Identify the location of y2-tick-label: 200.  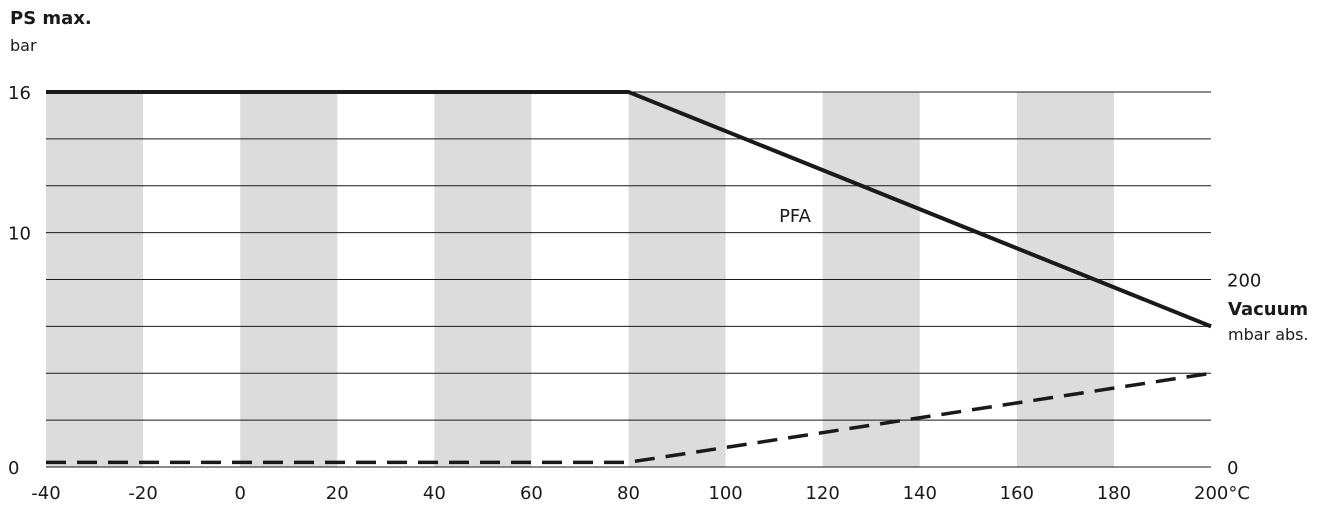
(1244, 281).